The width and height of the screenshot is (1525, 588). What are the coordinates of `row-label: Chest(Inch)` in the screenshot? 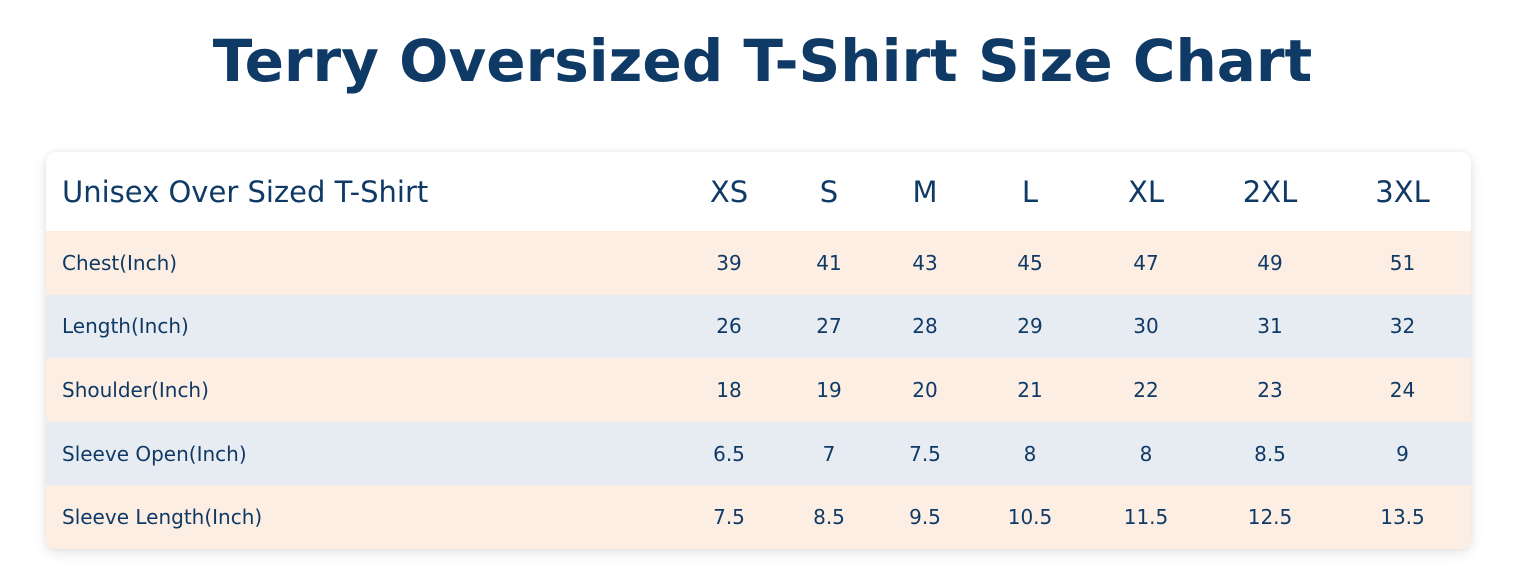 It's located at (120, 262).